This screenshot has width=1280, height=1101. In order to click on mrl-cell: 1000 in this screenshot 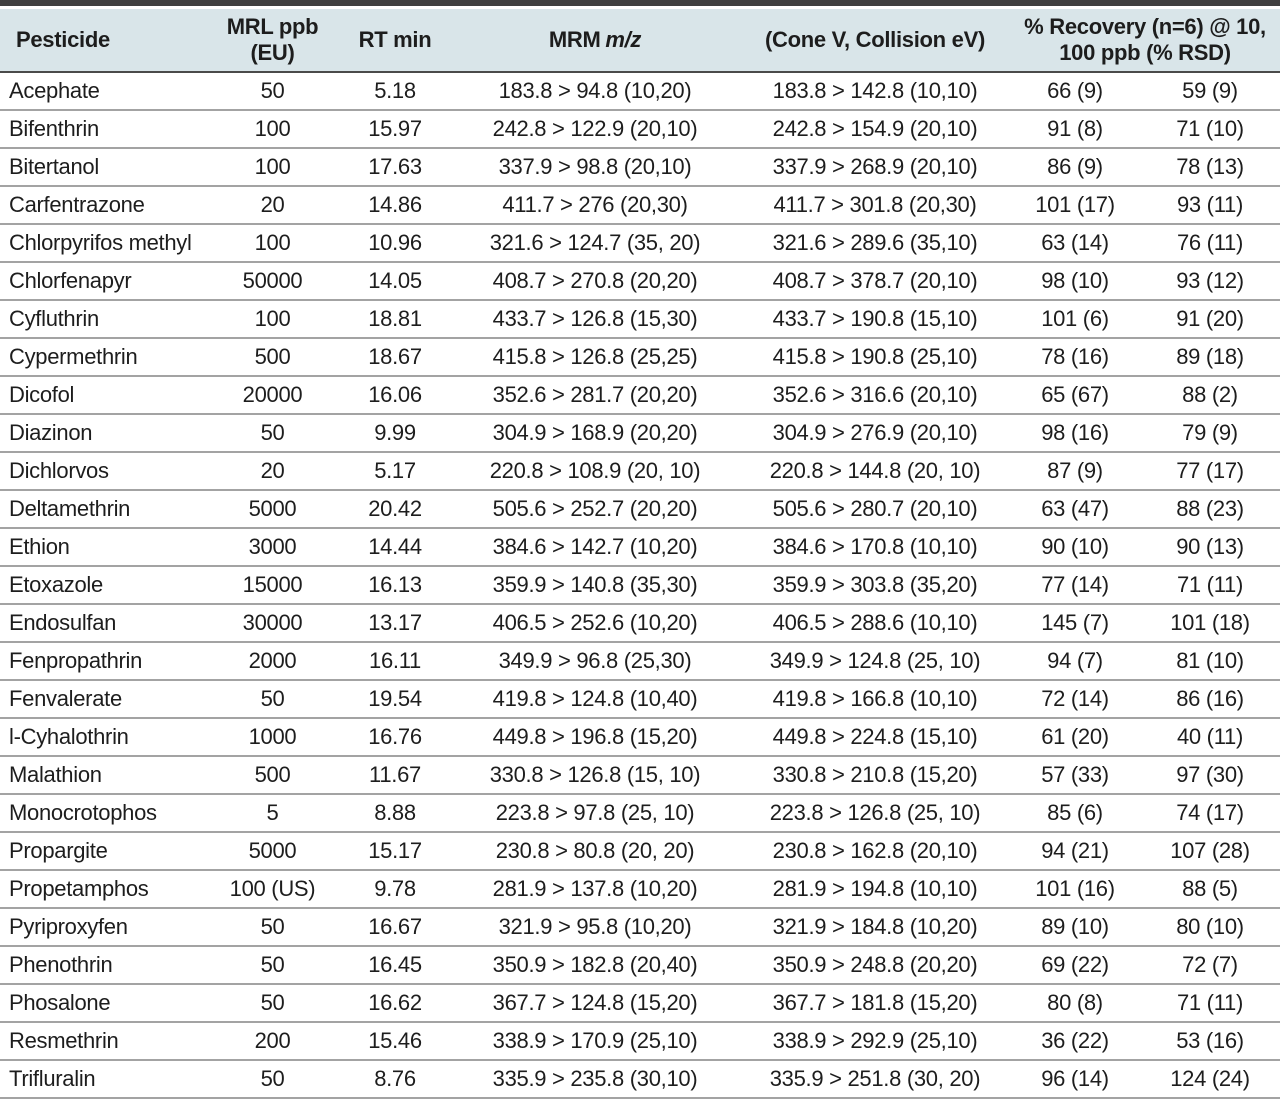, I will do `click(272, 737)`.